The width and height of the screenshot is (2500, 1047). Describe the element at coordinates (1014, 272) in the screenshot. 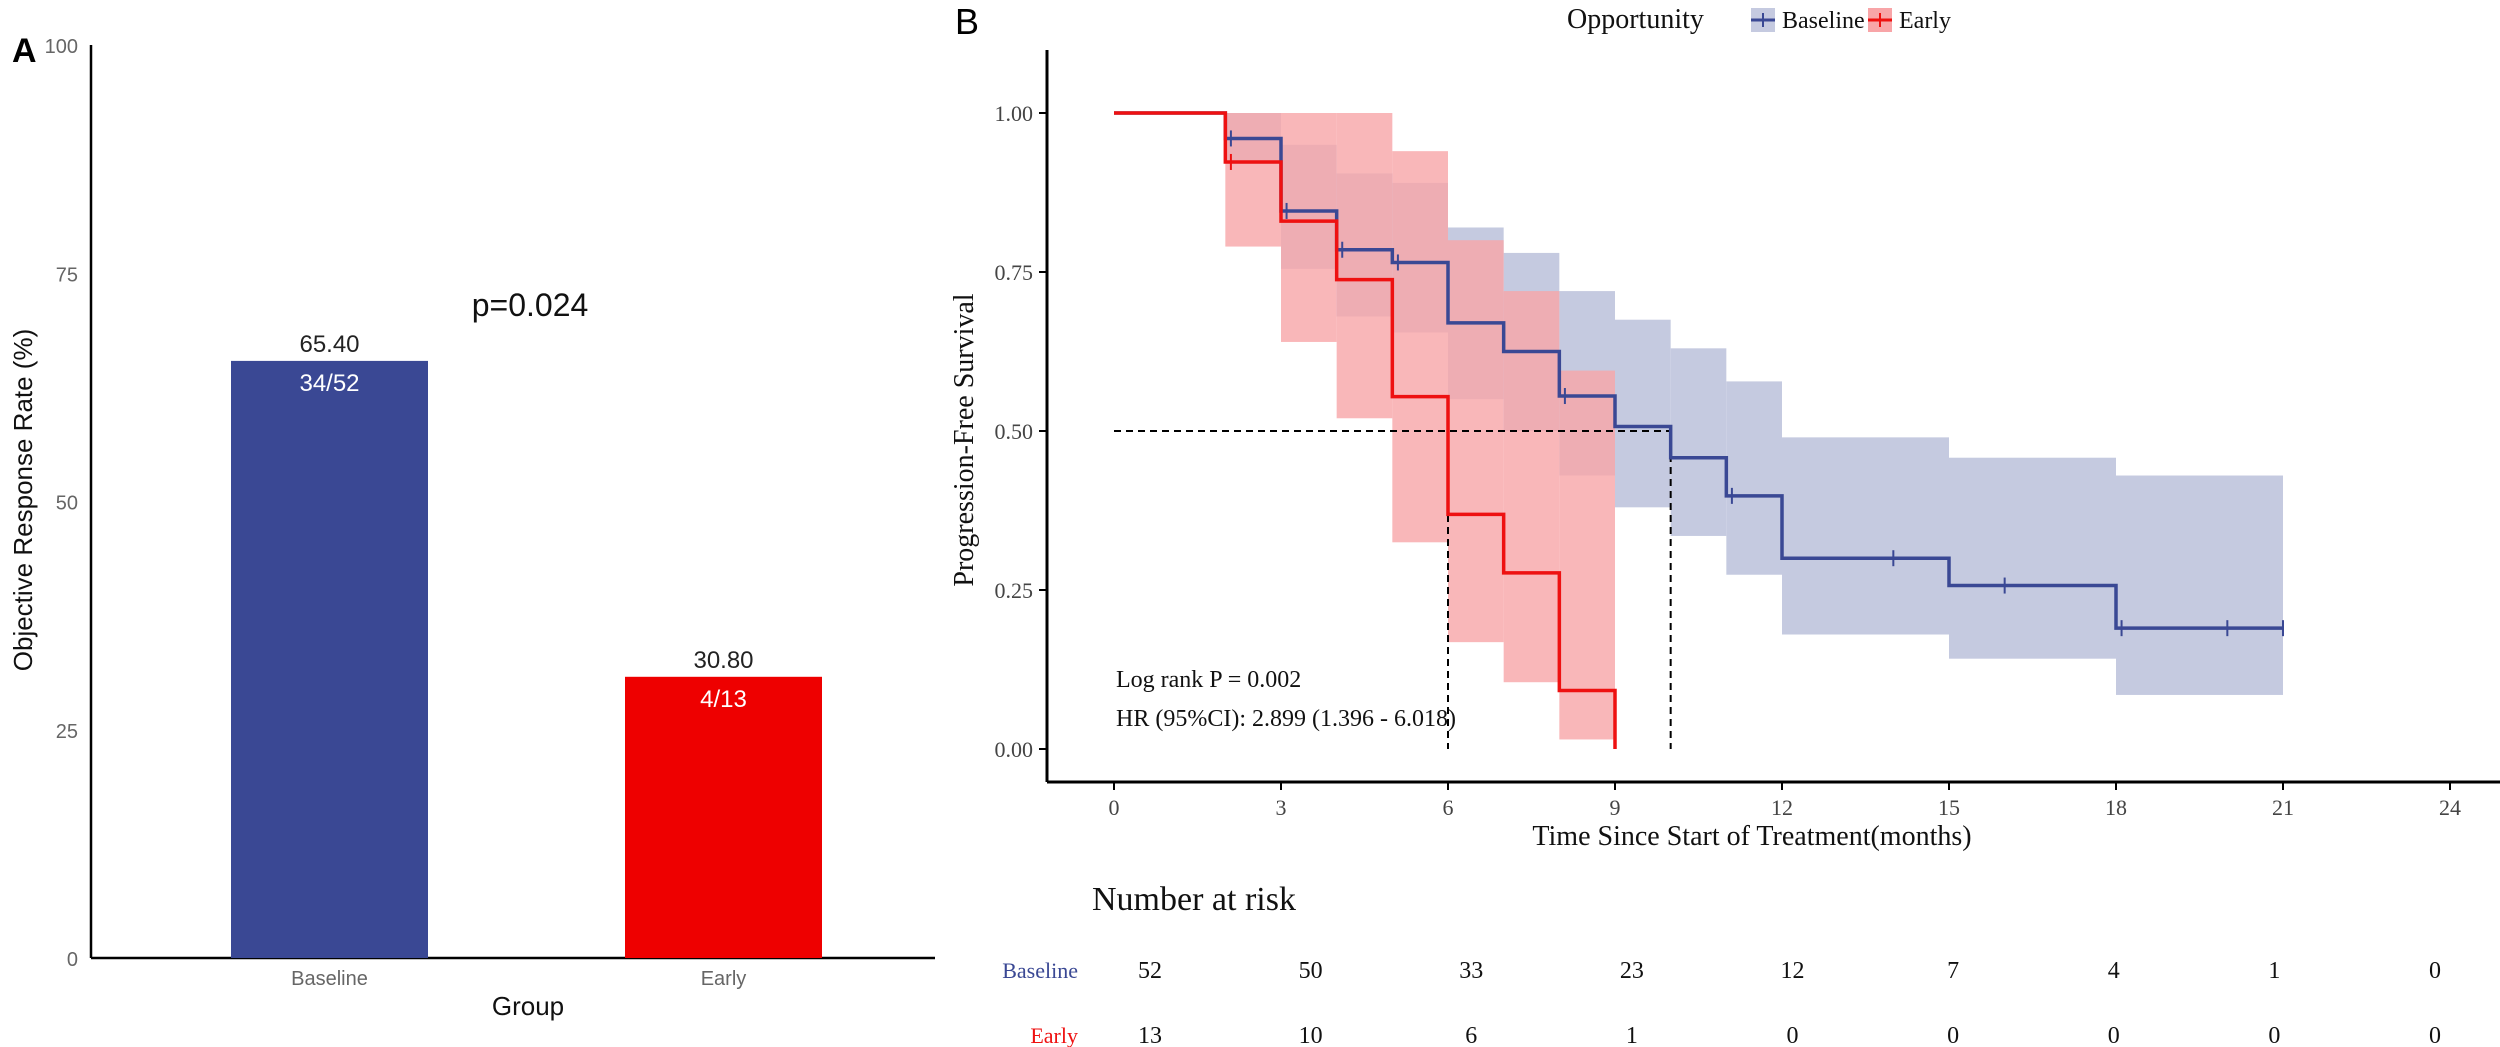

I see `b-y-tick-label: 0.75` at that location.